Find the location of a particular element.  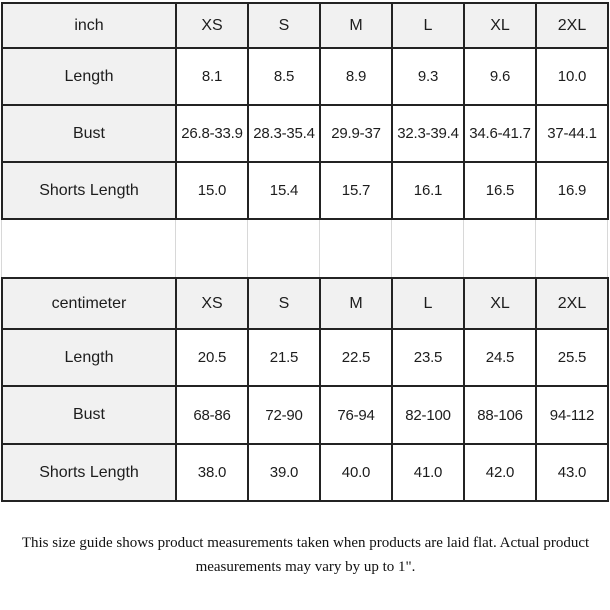

value-cell: 26.8-33.9 is located at coordinates (213, 134).